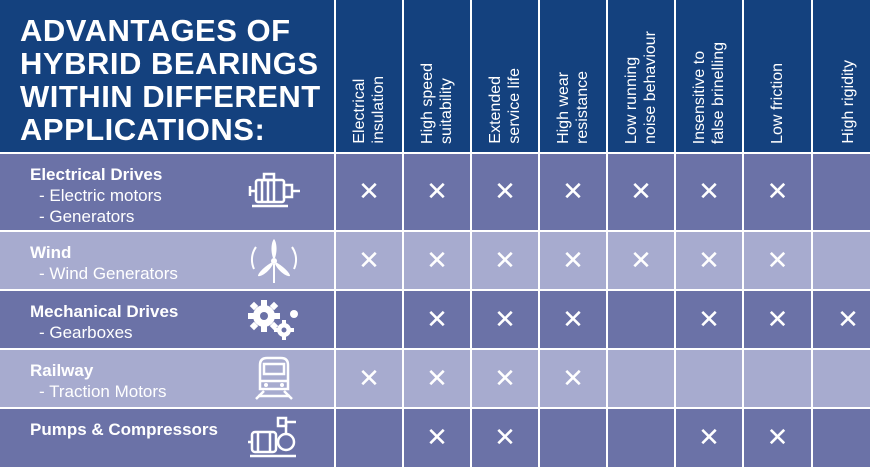 This screenshot has width=870, height=467. Describe the element at coordinates (143, 129) in the screenshot. I see `title-line: APPLICATIONS:` at that location.